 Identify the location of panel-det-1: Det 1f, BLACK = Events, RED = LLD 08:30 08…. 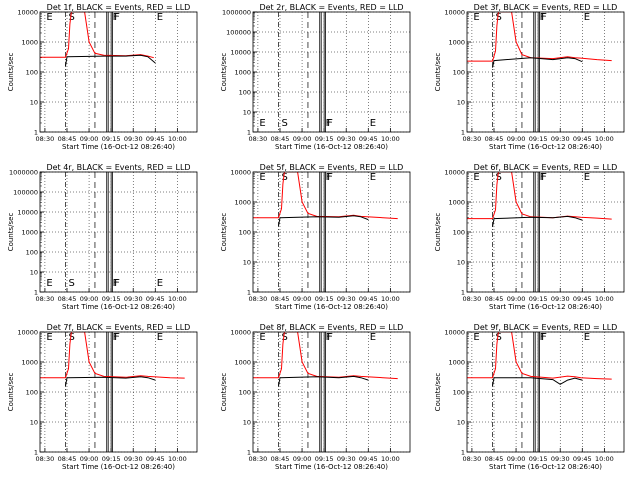
(102, 77).